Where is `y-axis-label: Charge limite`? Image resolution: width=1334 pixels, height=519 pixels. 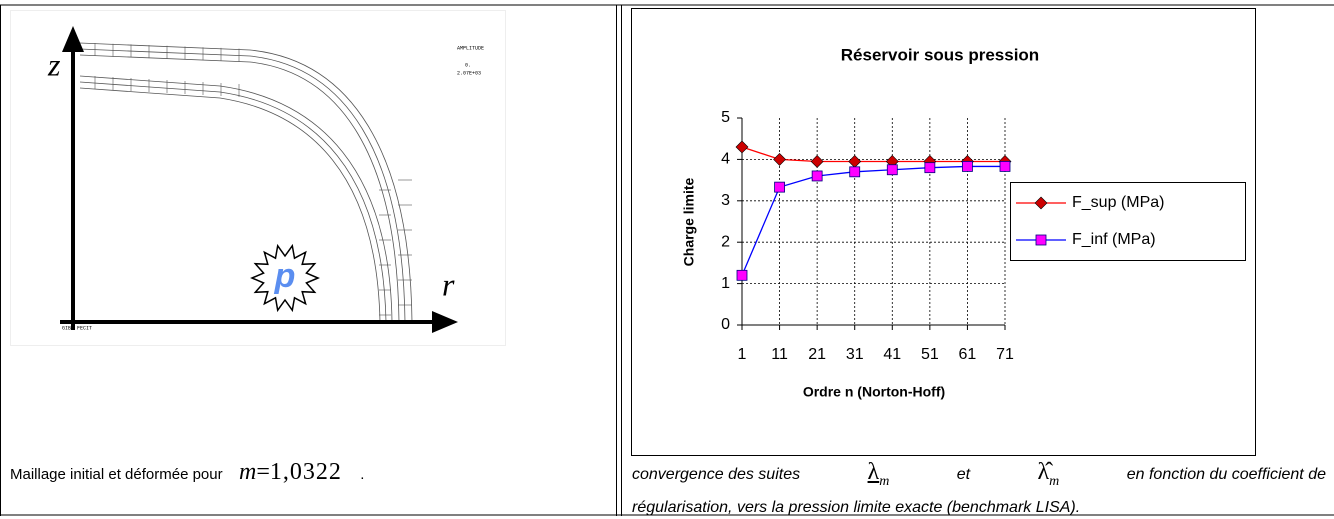 y-axis-label: Charge limite is located at coordinates (689, 221).